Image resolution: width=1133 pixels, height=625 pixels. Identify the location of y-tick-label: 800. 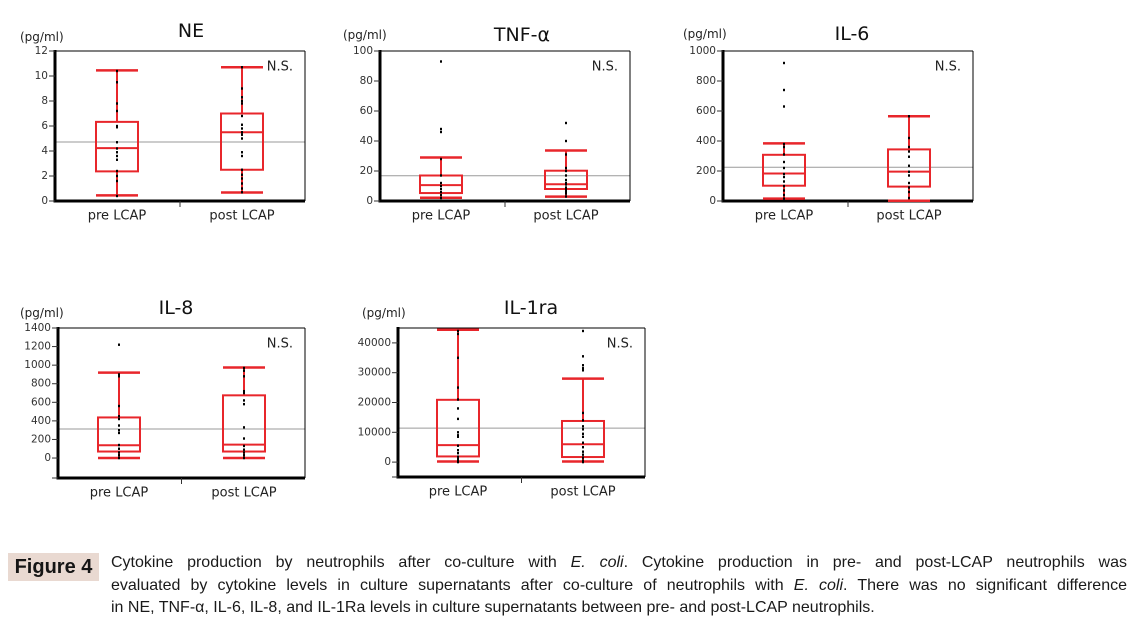
(706, 81).